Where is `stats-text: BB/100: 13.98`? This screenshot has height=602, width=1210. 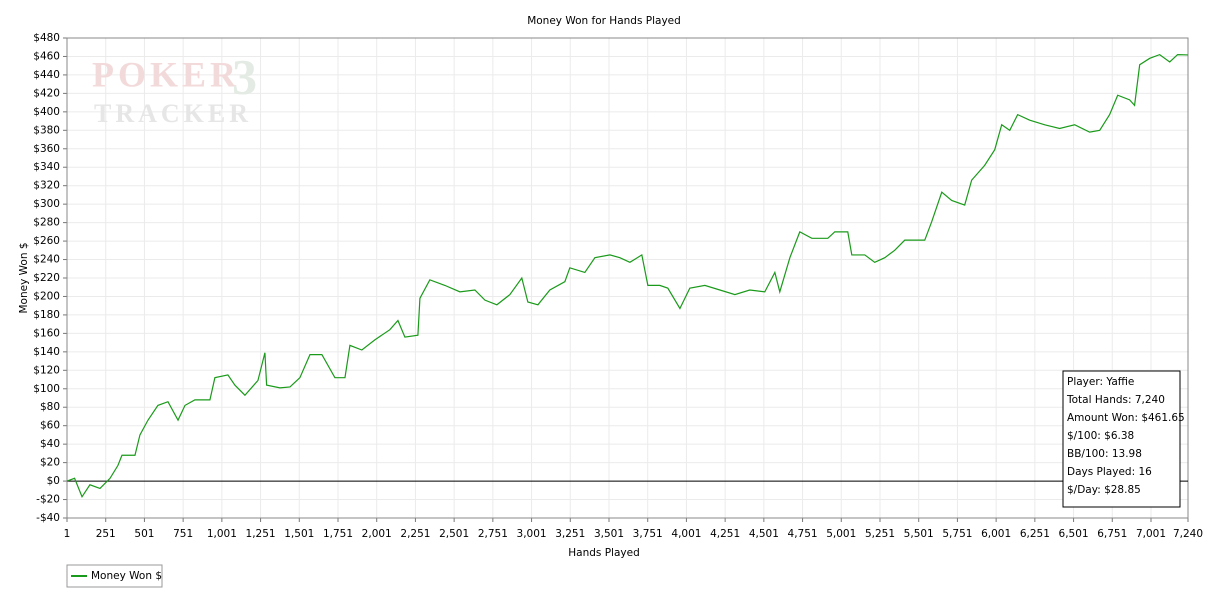
stats-text: BB/100: 13.98 is located at coordinates (1104, 454).